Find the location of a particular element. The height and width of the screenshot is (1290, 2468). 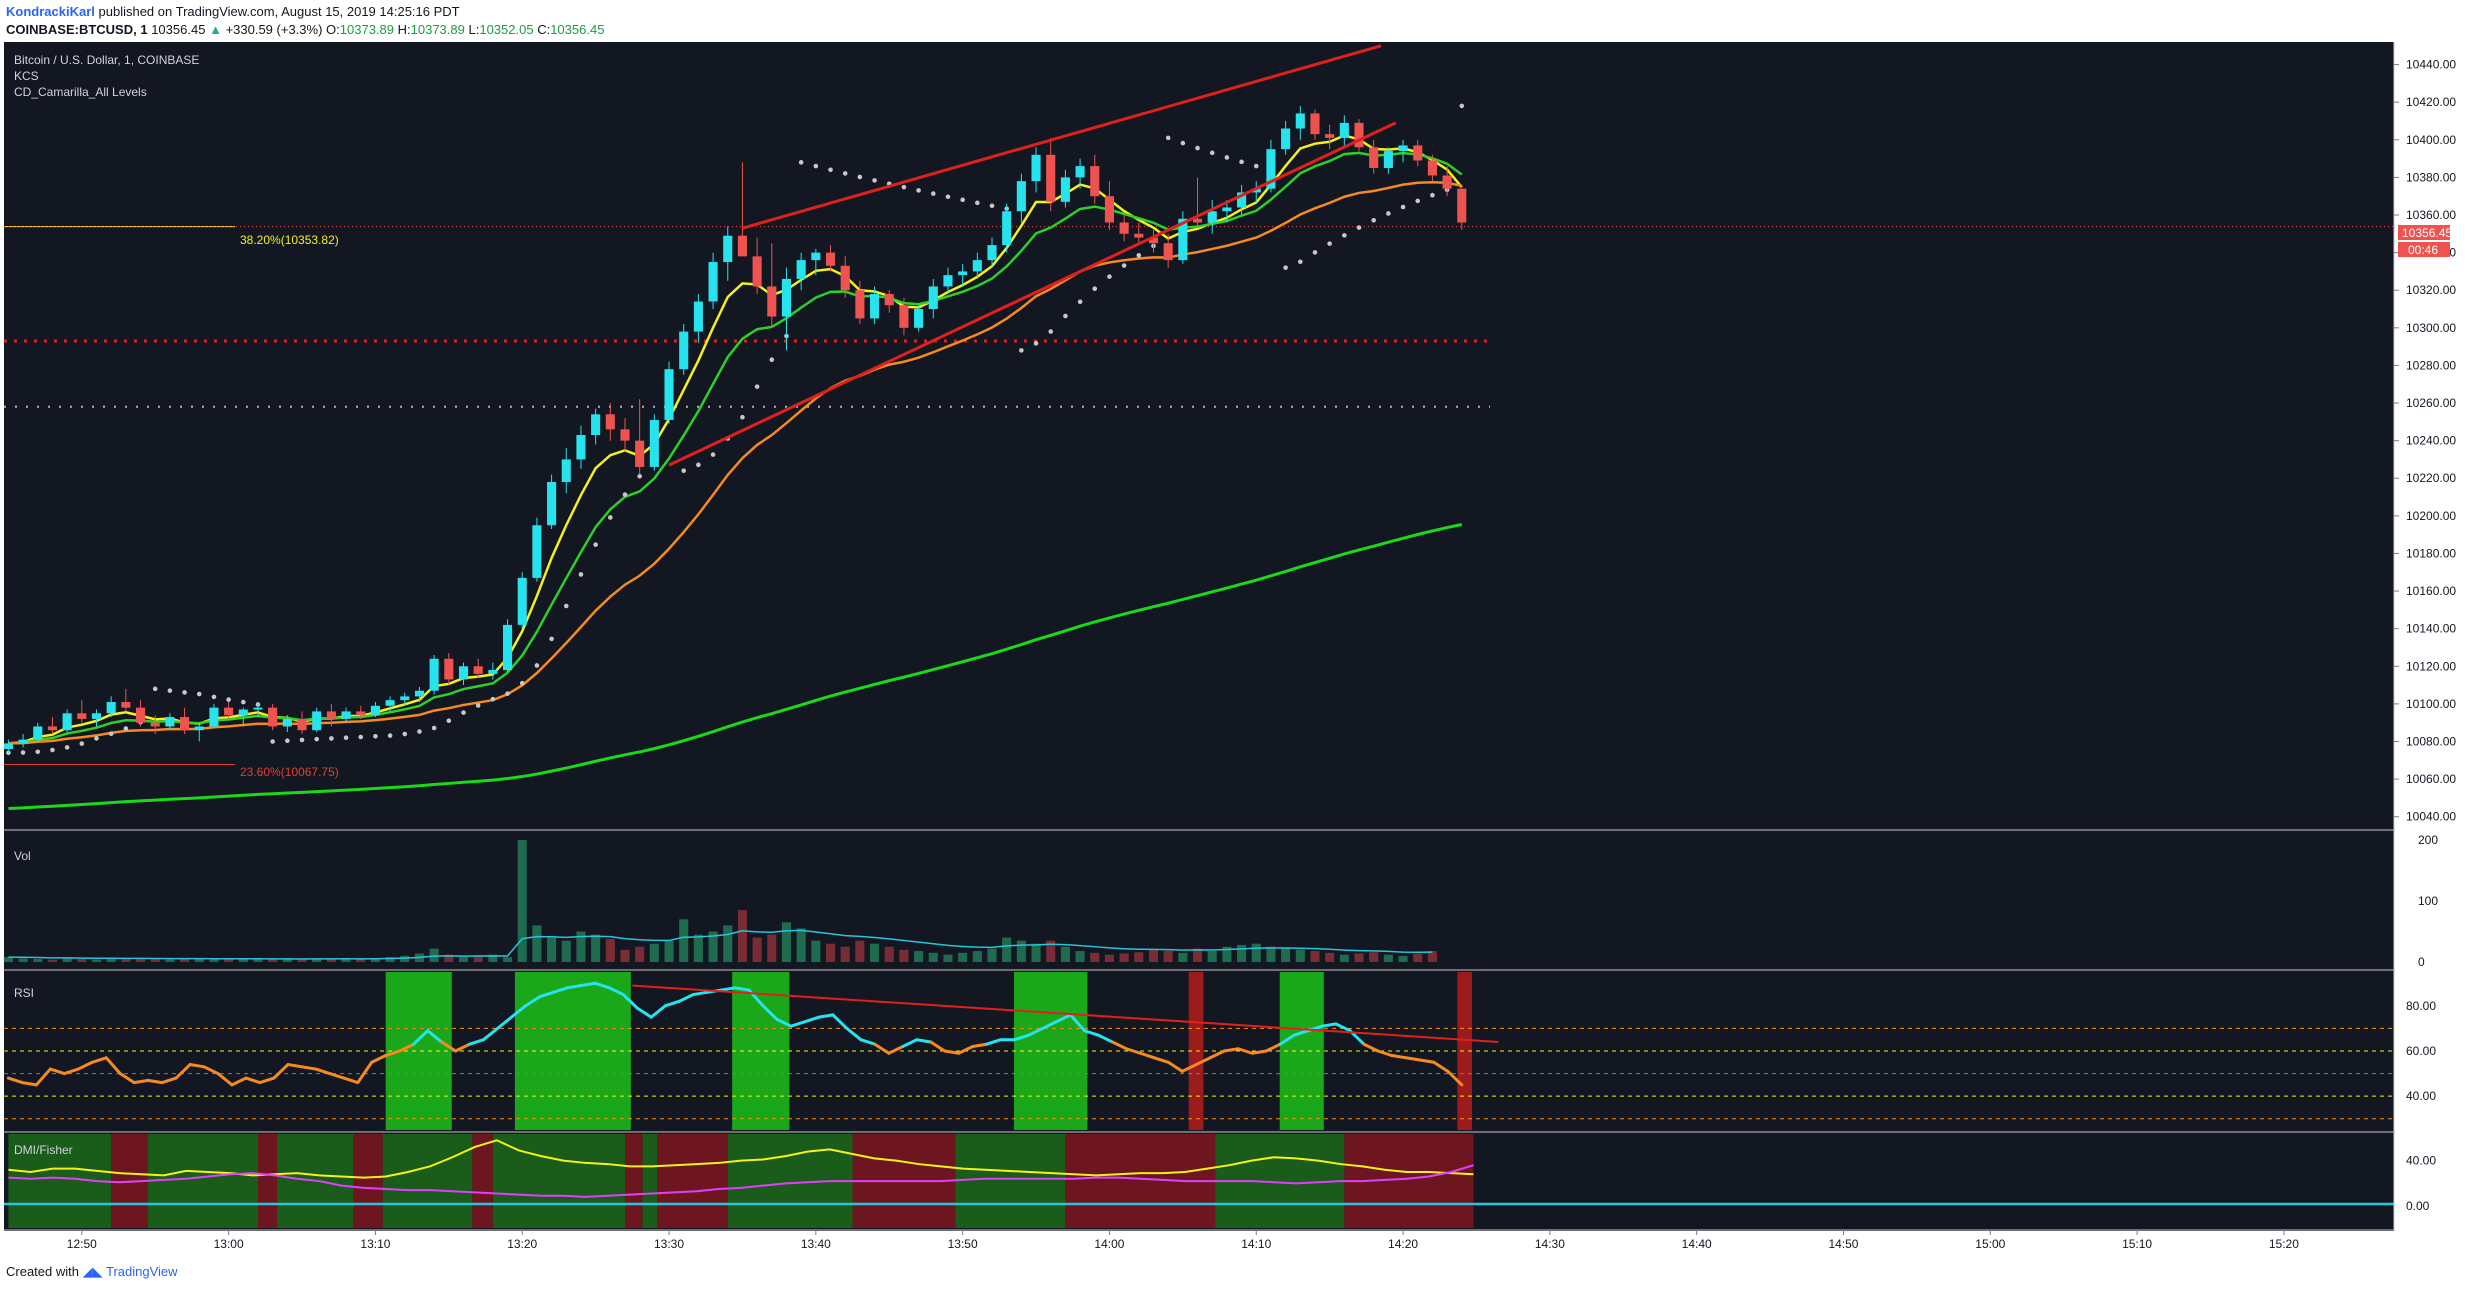

dmi-fisher-pane is located at coordinates (1199, 1181).